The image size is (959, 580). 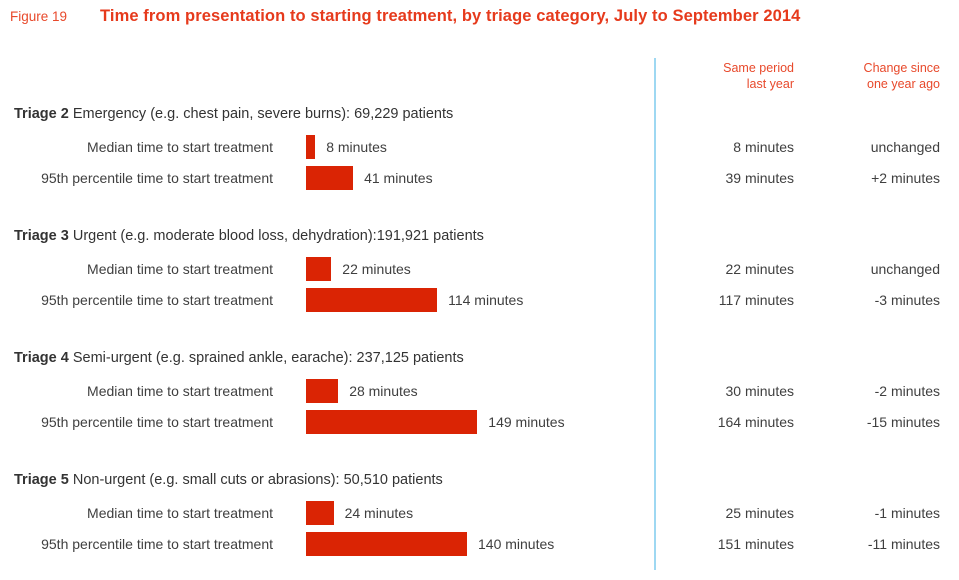 What do you see at coordinates (356, 147) in the screenshot?
I see `median-bar-value: 8 minutes` at bounding box center [356, 147].